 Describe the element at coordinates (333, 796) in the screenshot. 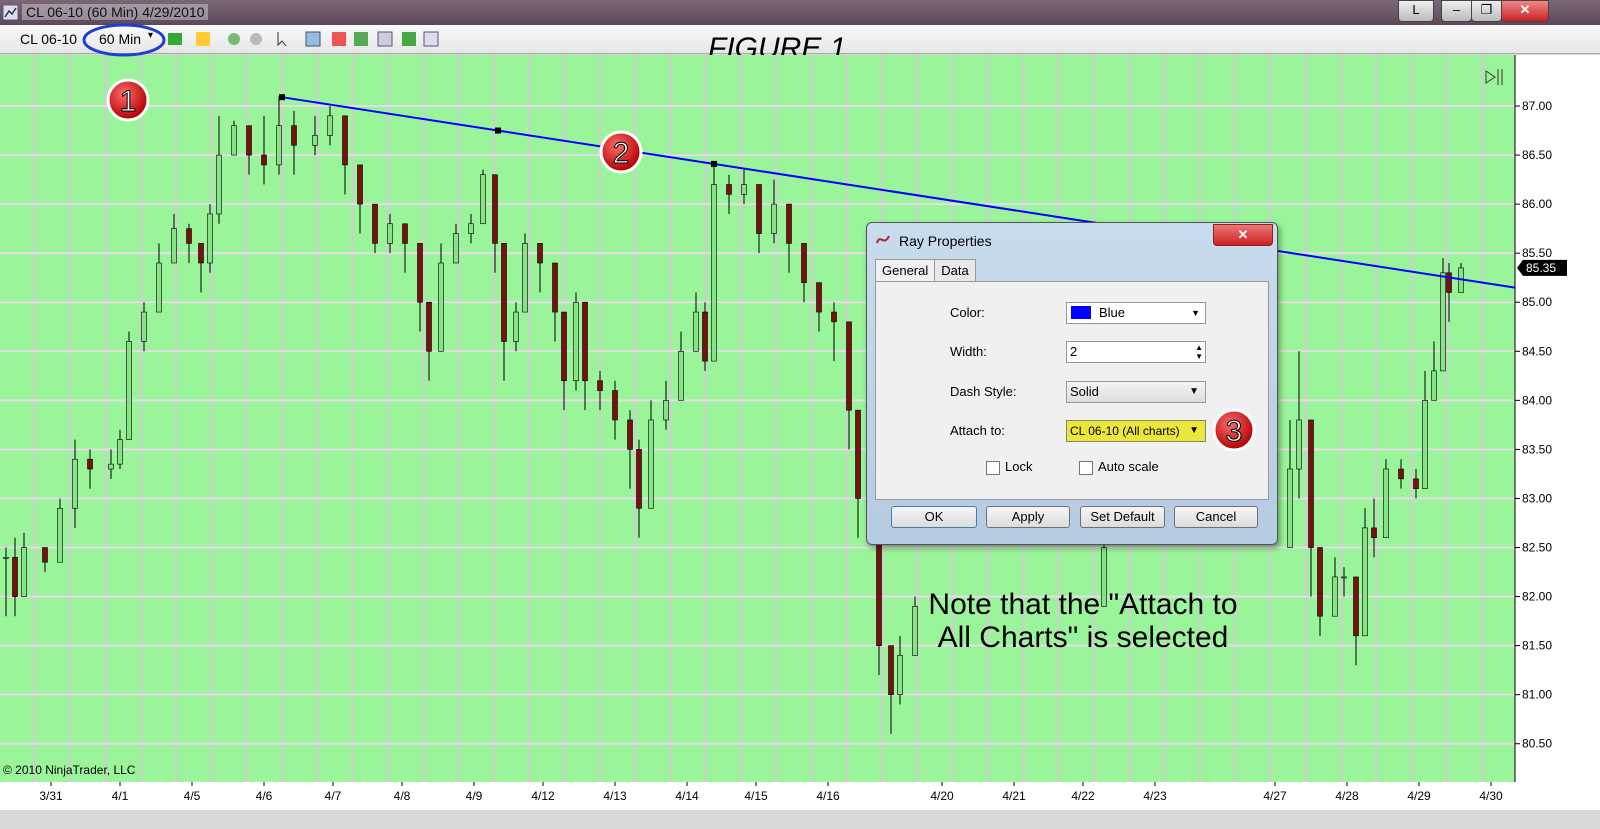

I see `x-tick-label: 4/7` at that location.